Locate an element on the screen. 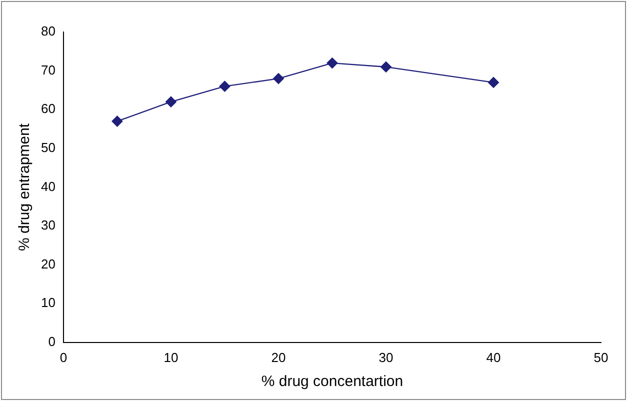 The image size is (627, 401). x-tick-label: 30 is located at coordinates (386, 357).